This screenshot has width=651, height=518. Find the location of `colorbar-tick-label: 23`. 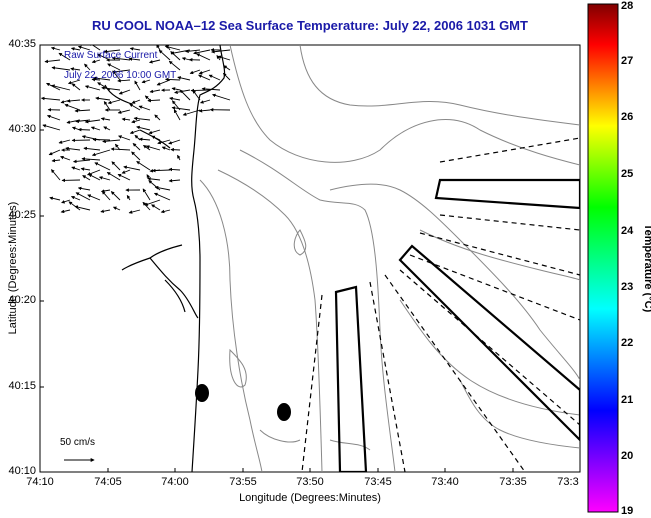

colorbar-tick-label: 23 is located at coordinates (627, 287).